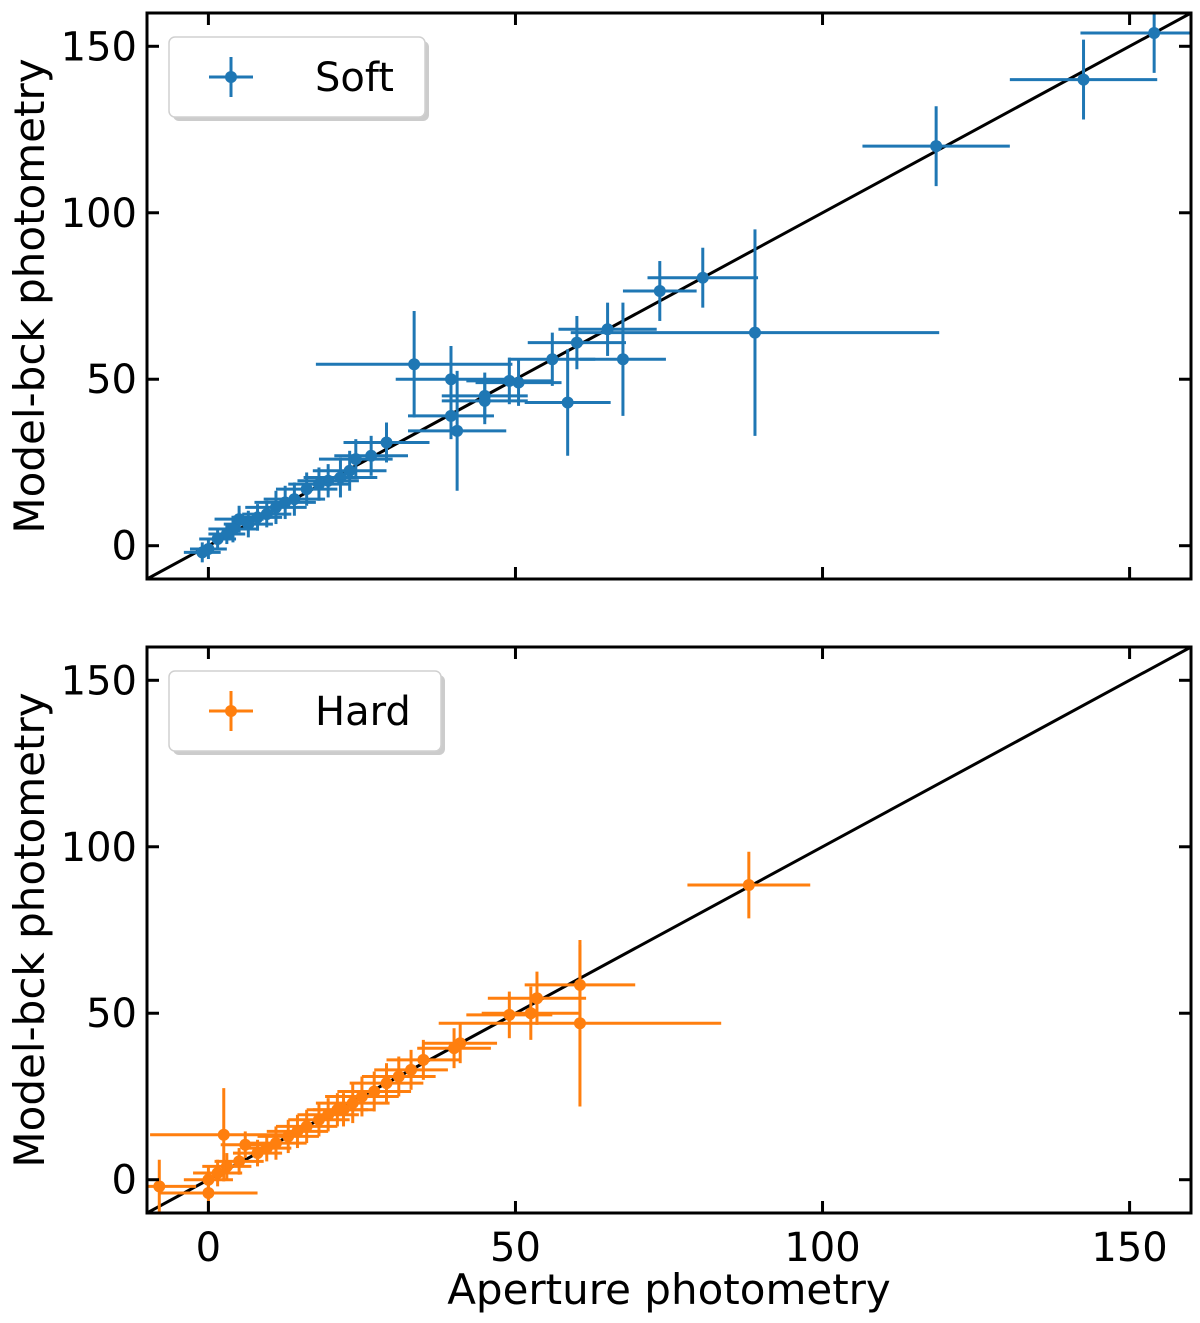  I want to click on x-tick-label: 100, so click(822, 1248).